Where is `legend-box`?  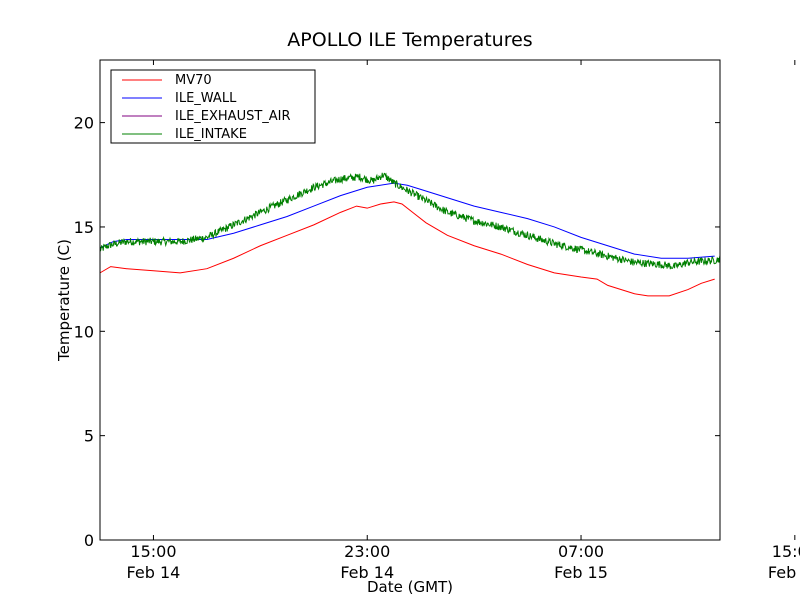
legend-box is located at coordinates (213, 106).